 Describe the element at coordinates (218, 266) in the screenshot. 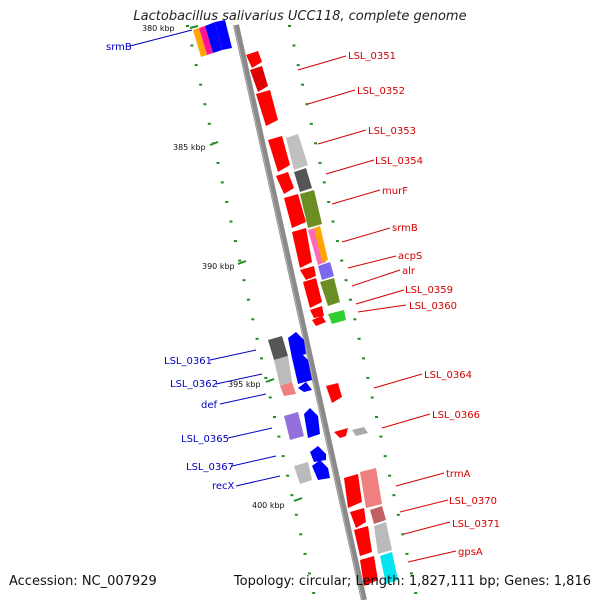

I see `tick-label-390: 390 kbp` at that location.